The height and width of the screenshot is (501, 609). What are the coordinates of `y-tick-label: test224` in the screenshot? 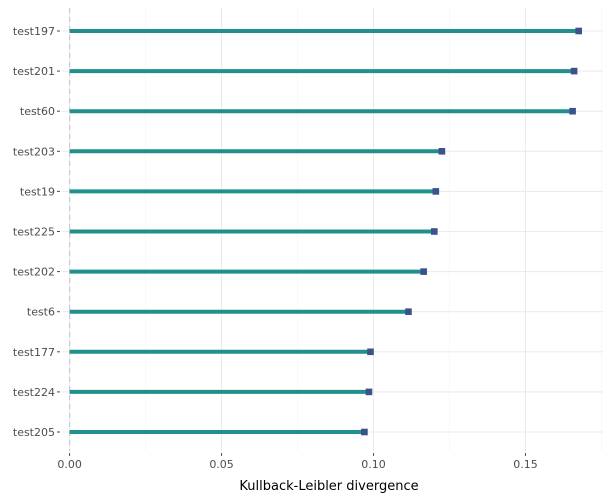 It's located at (34, 392).